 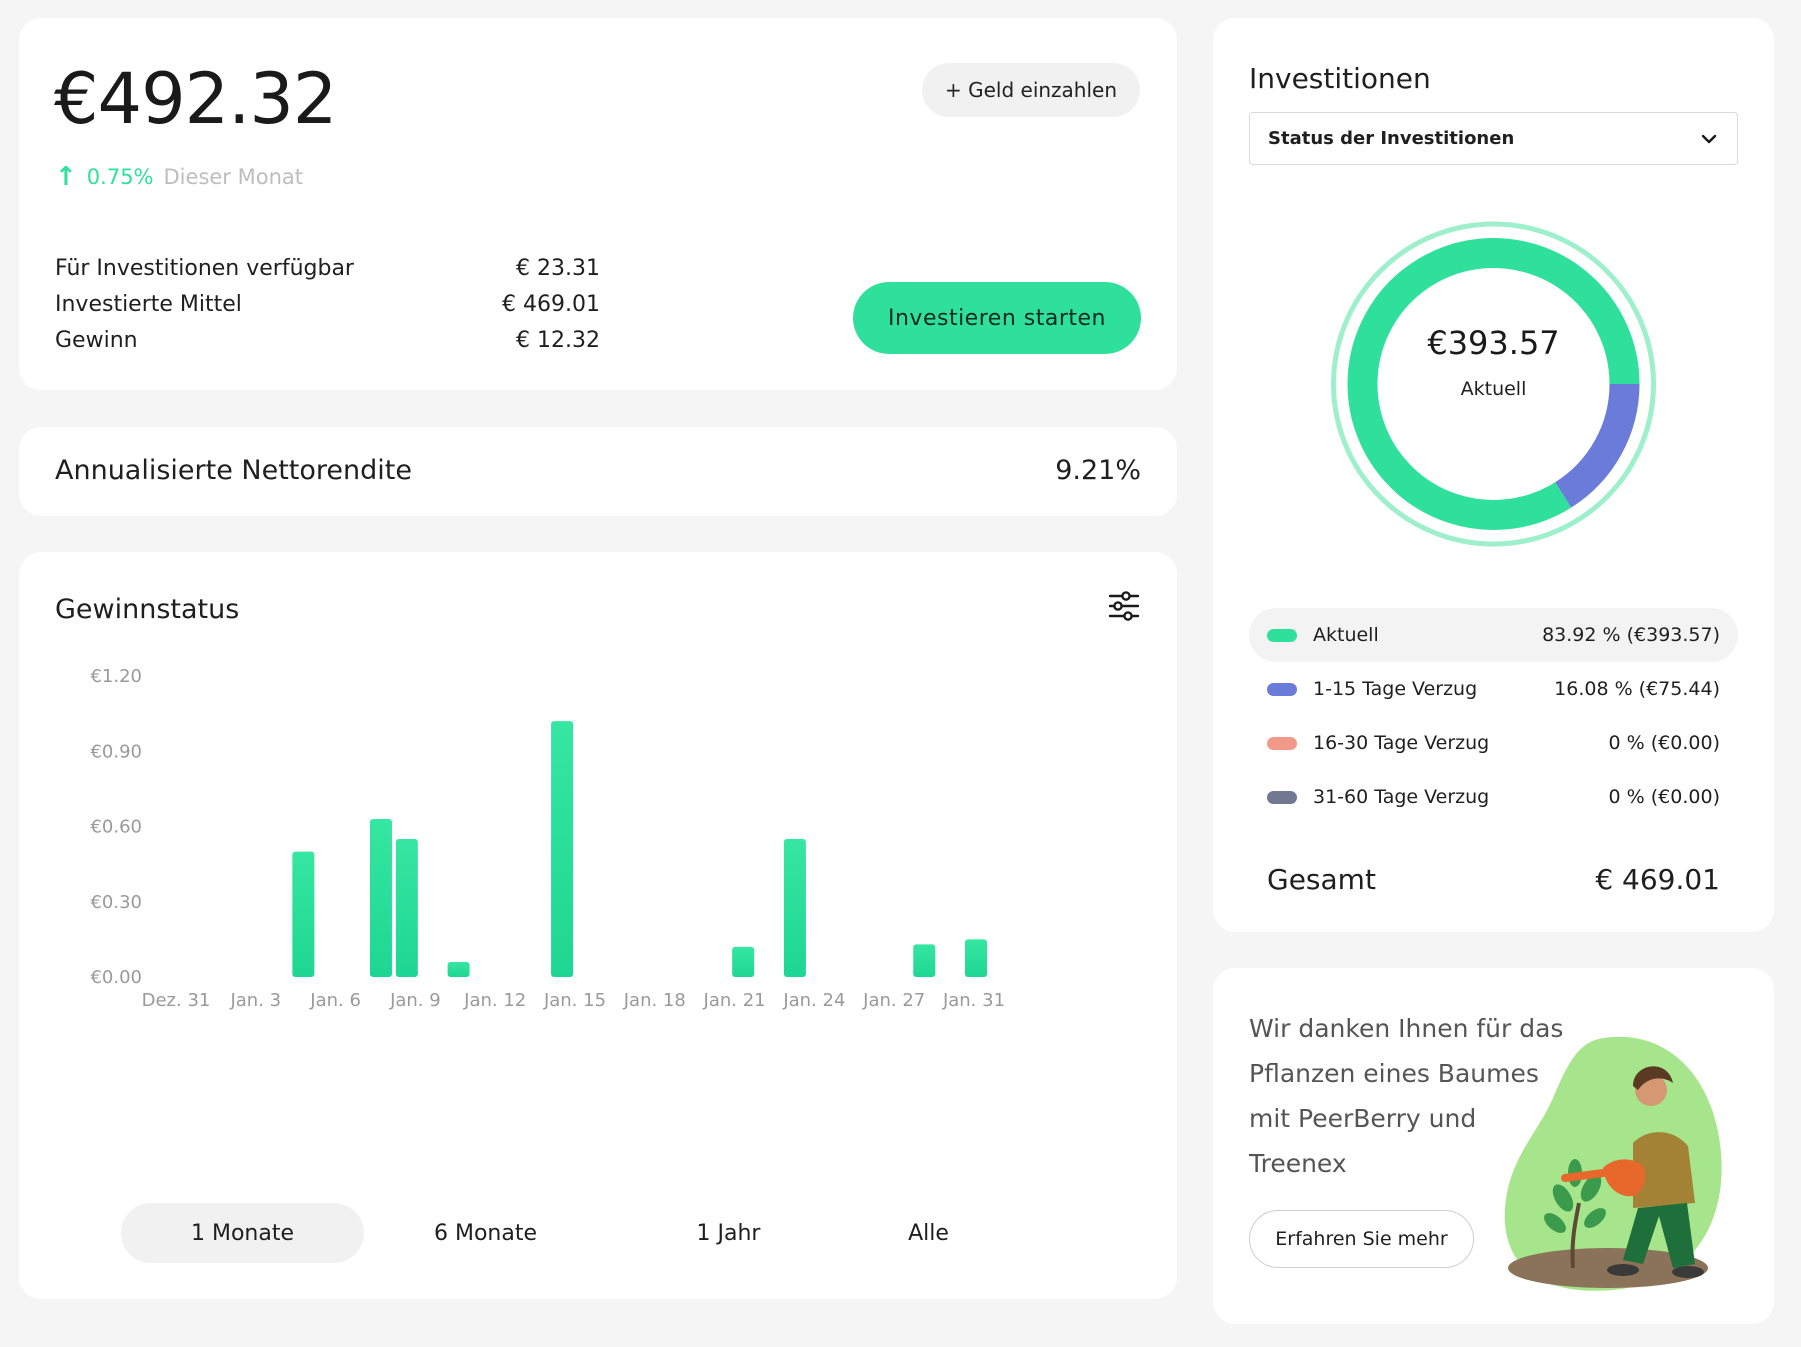 What do you see at coordinates (148, 304) in the screenshot?
I see `stat-label: Investierte Mittel` at bounding box center [148, 304].